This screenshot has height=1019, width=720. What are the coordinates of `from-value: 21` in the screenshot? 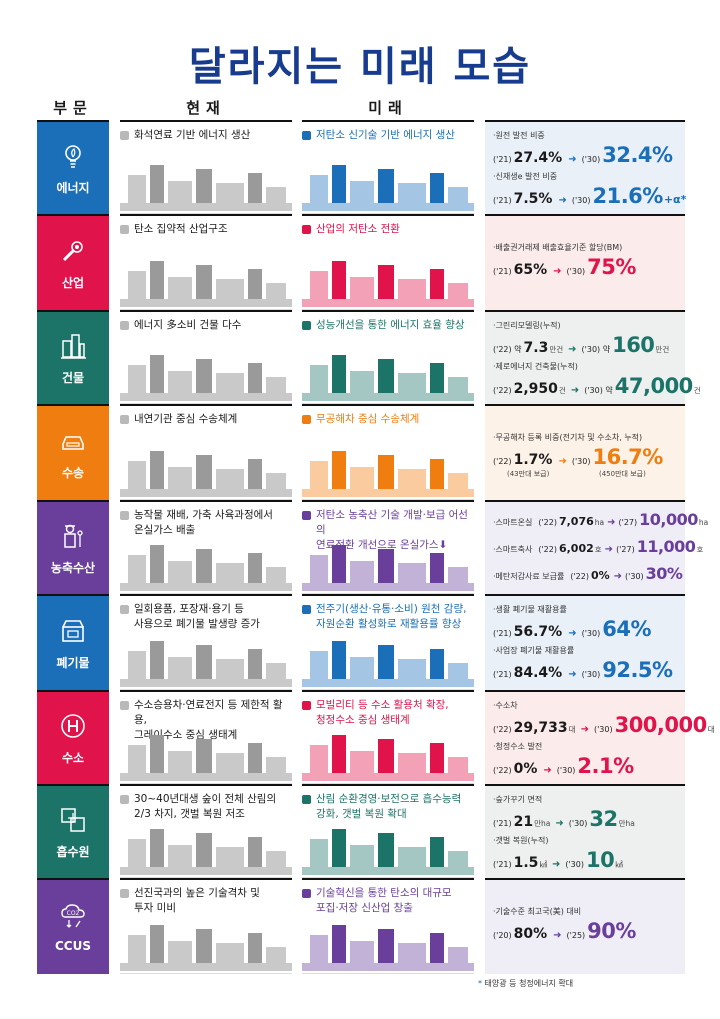 It's located at (523, 822).